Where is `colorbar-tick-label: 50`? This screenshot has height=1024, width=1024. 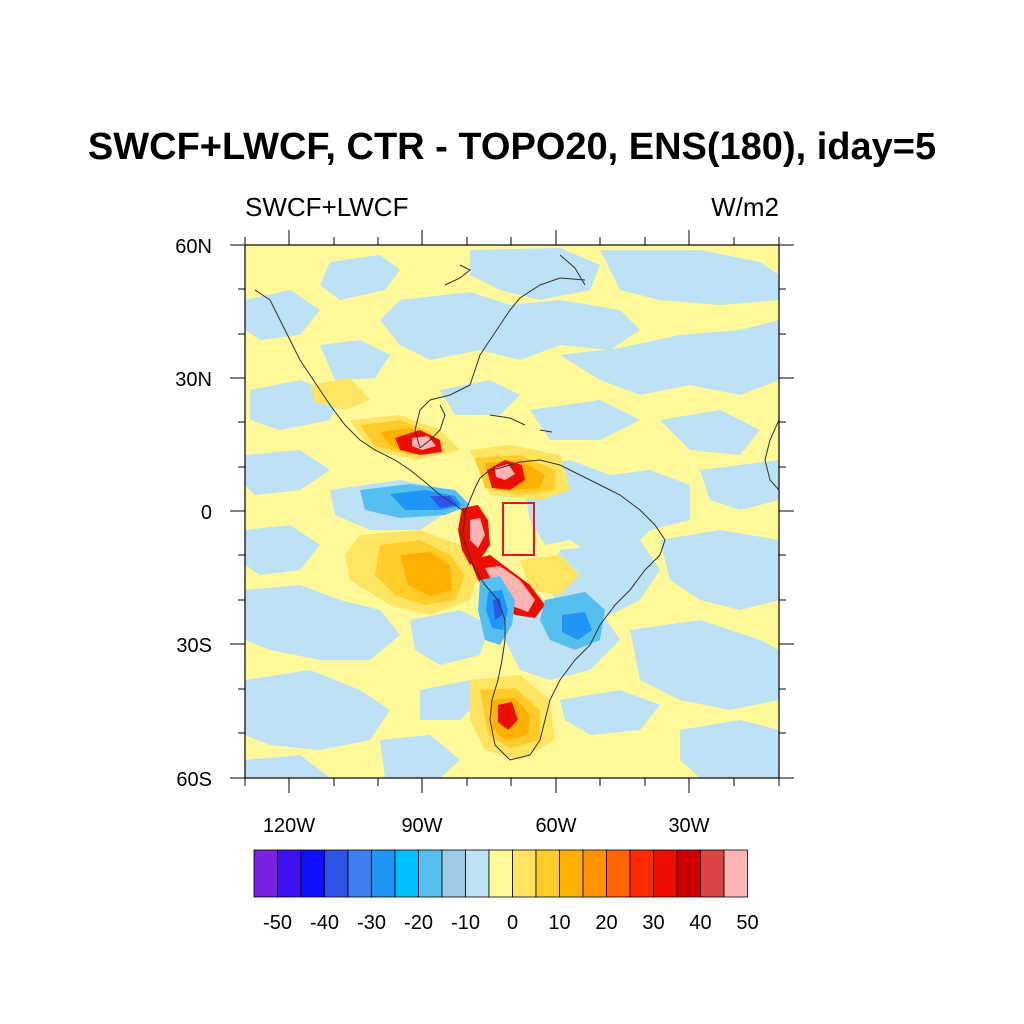 colorbar-tick-label: 50 is located at coordinates (747, 923).